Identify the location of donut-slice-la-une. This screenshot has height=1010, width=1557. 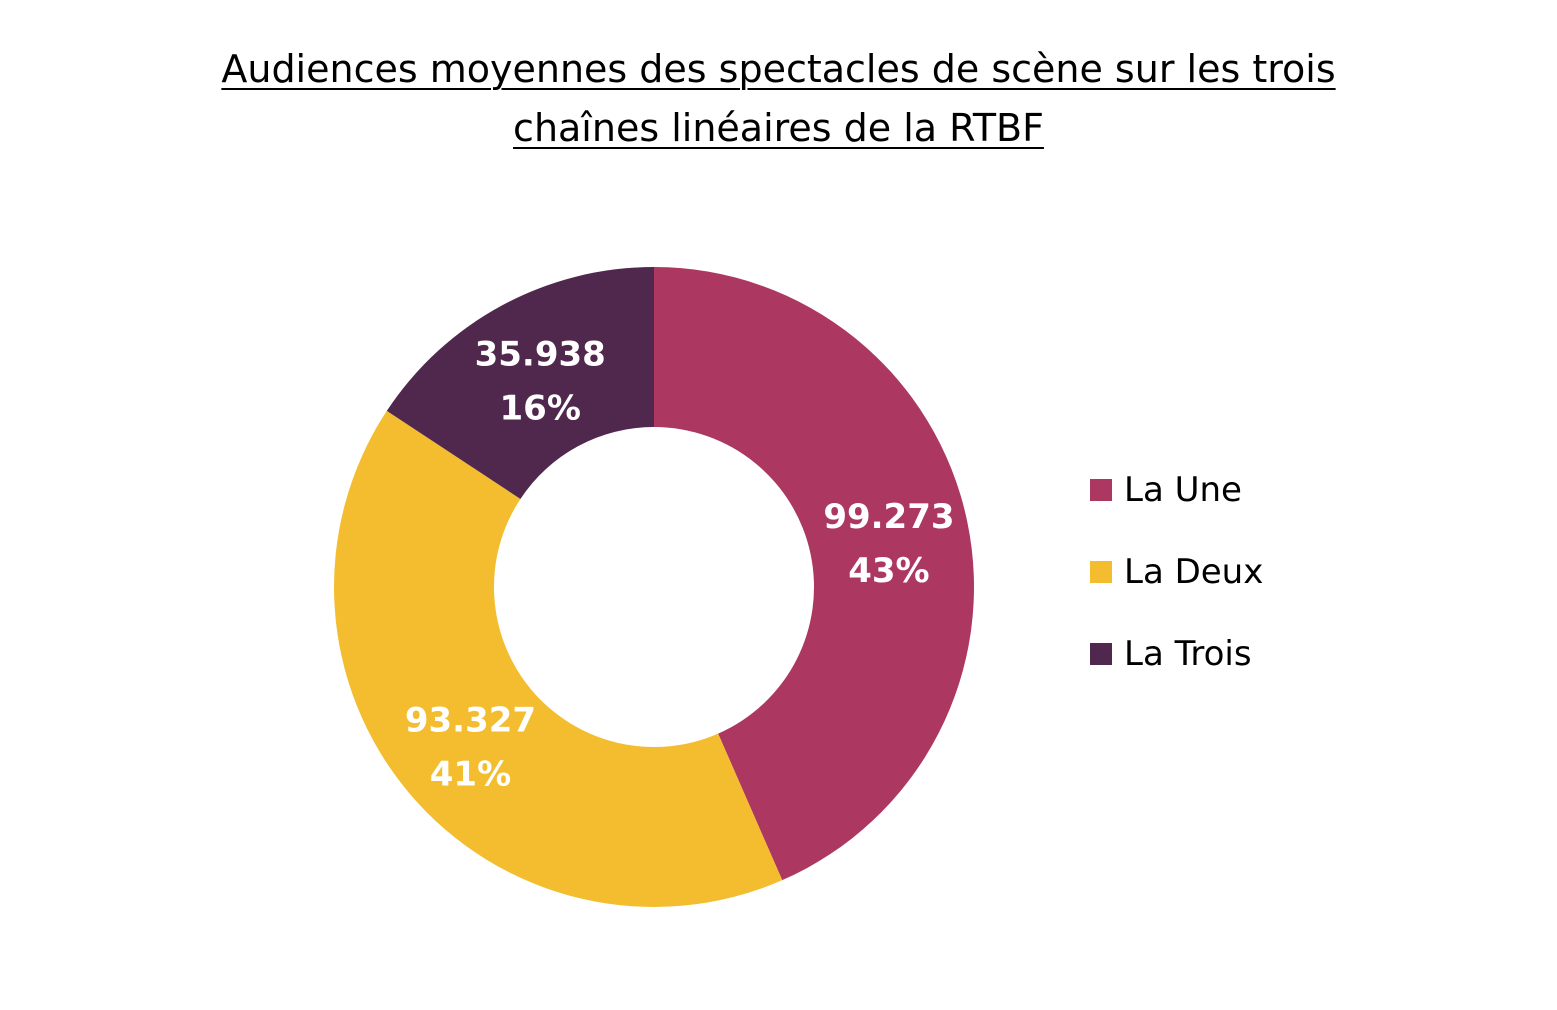
(814, 574).